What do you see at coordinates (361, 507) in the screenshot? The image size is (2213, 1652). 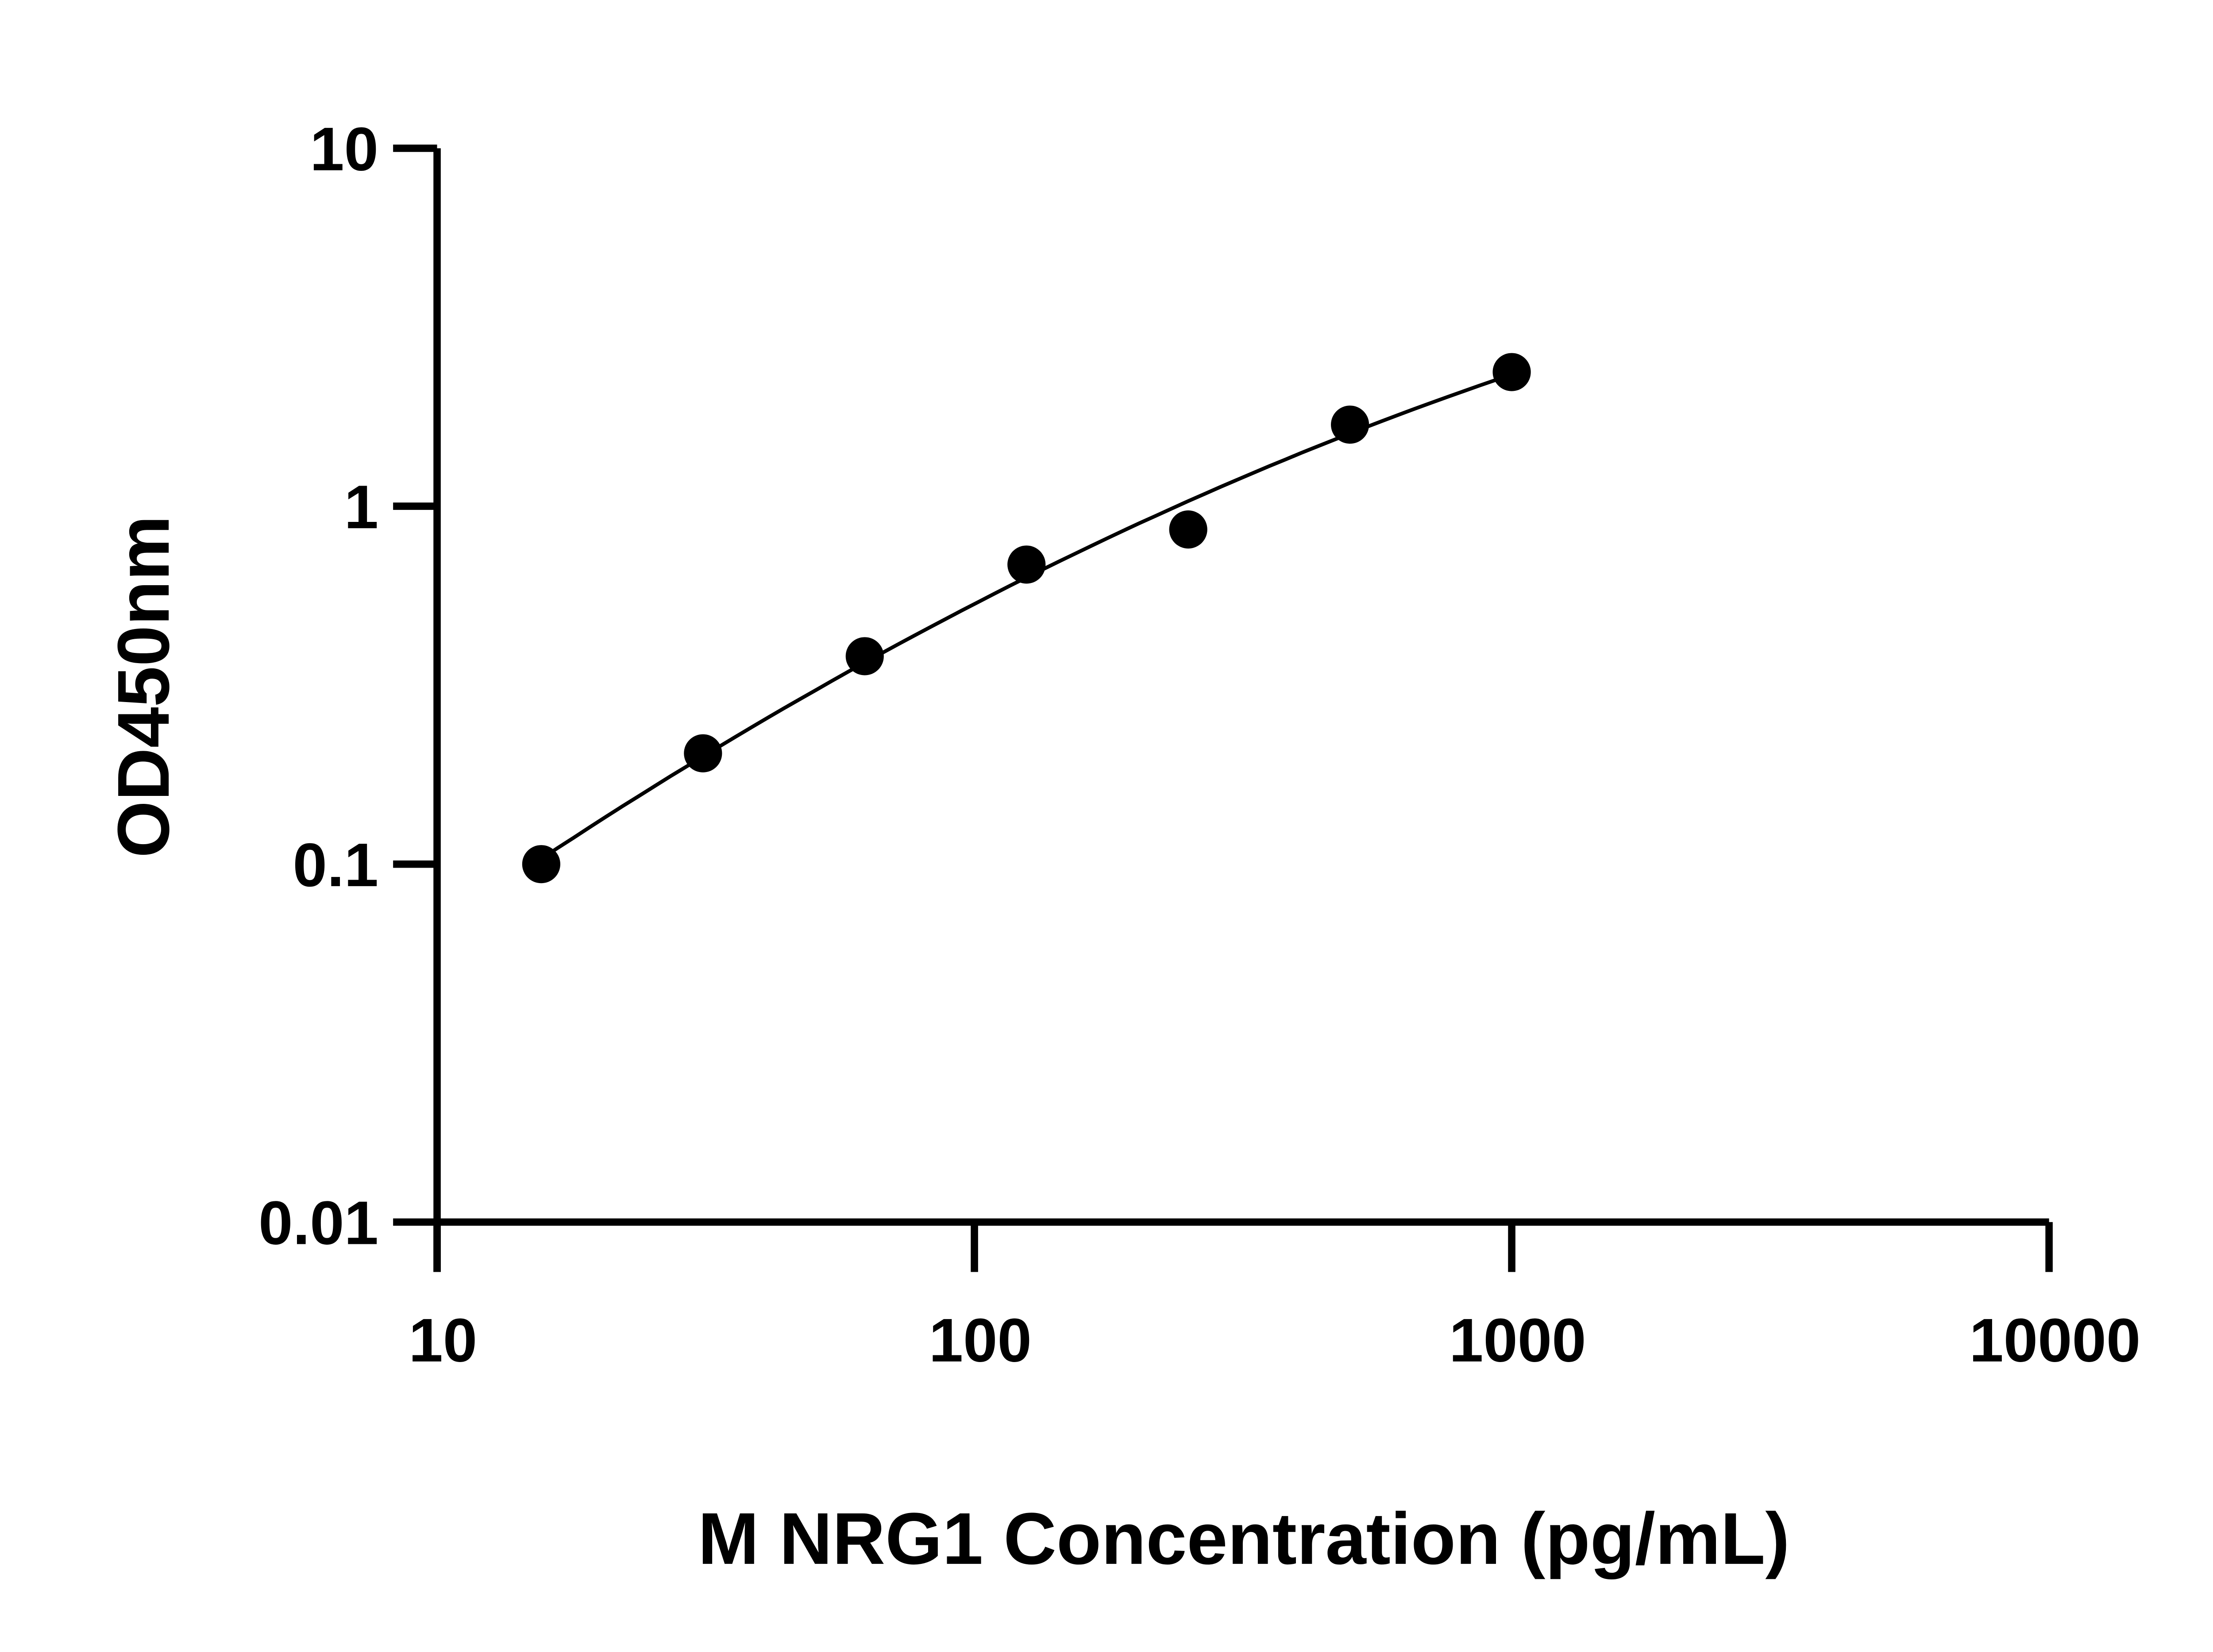 I see `y-tick-label: 1` at bounding box center [361, 507].